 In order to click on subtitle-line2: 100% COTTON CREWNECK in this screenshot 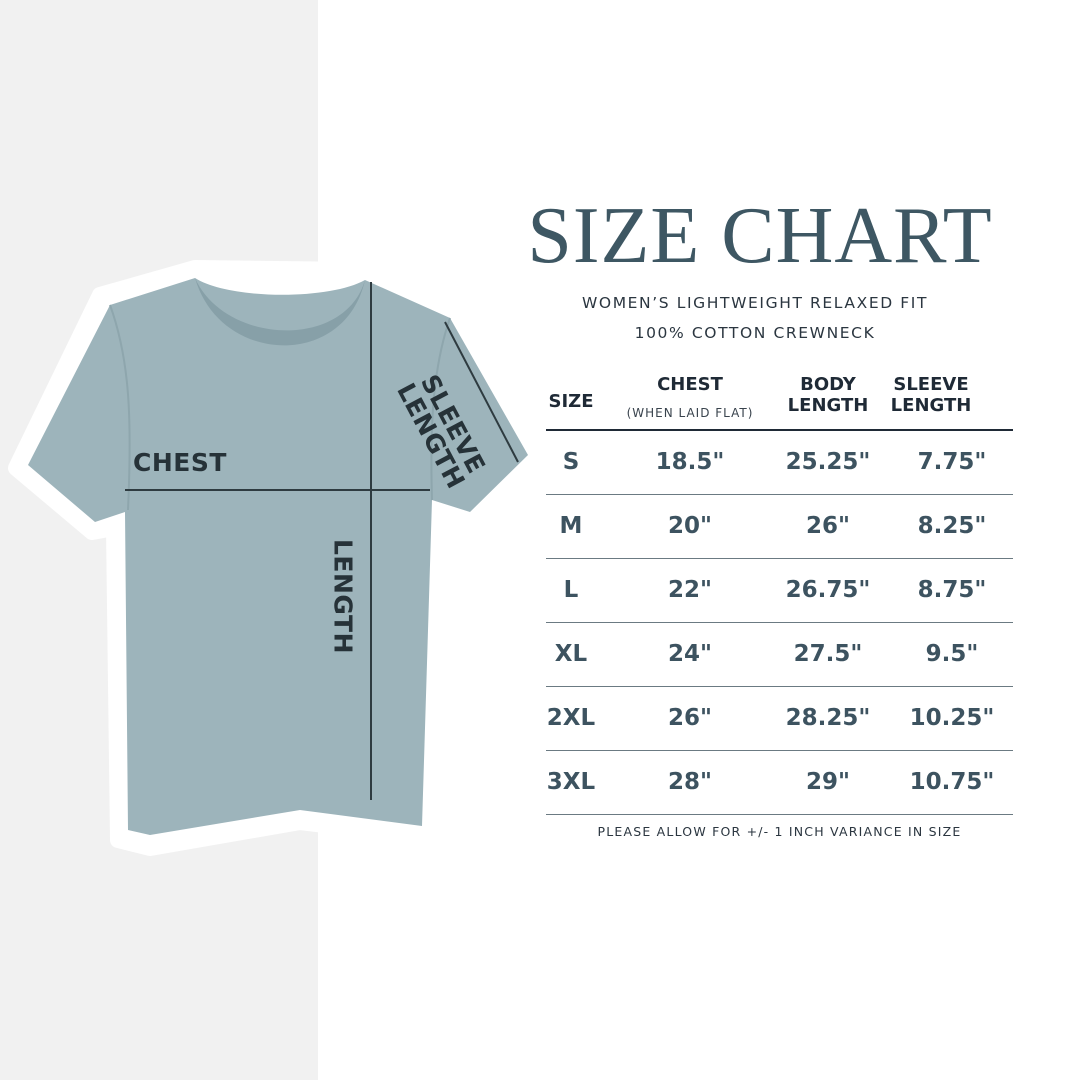, I will do `click(755, 333)`.